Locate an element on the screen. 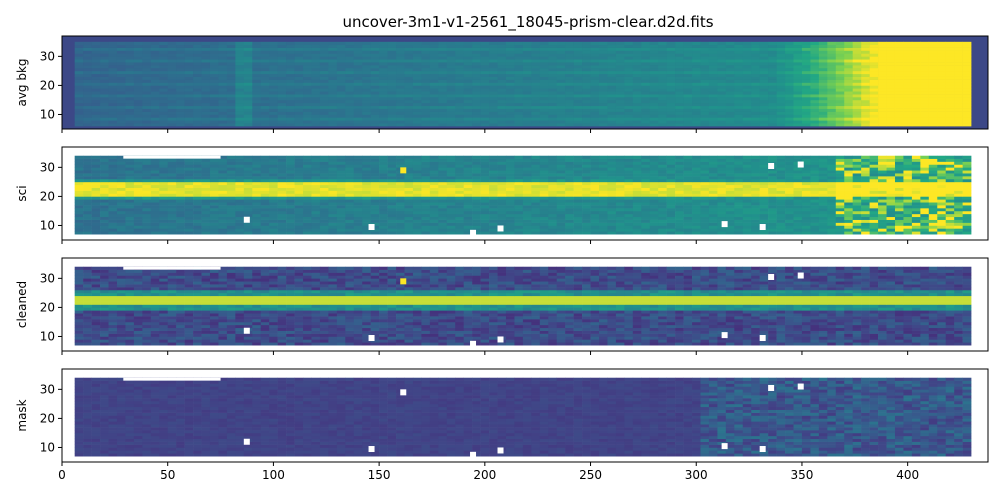 Image resolution: width=1000 pixels, height=500 pixels. y-axis-label: sci is located at coordinates (22, 193).